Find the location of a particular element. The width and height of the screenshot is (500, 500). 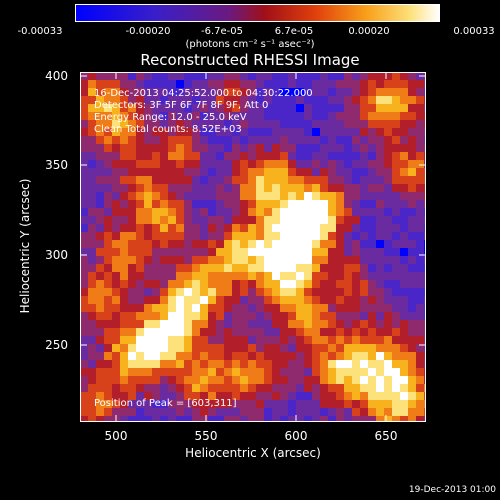

colorbar is located at coordinates (257, 13).